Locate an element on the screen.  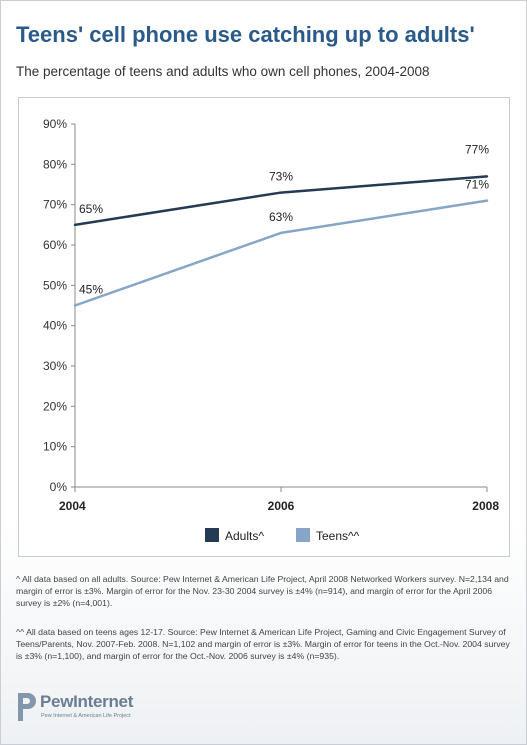
adults-legend-swatch is located at coordinates (212, 535).